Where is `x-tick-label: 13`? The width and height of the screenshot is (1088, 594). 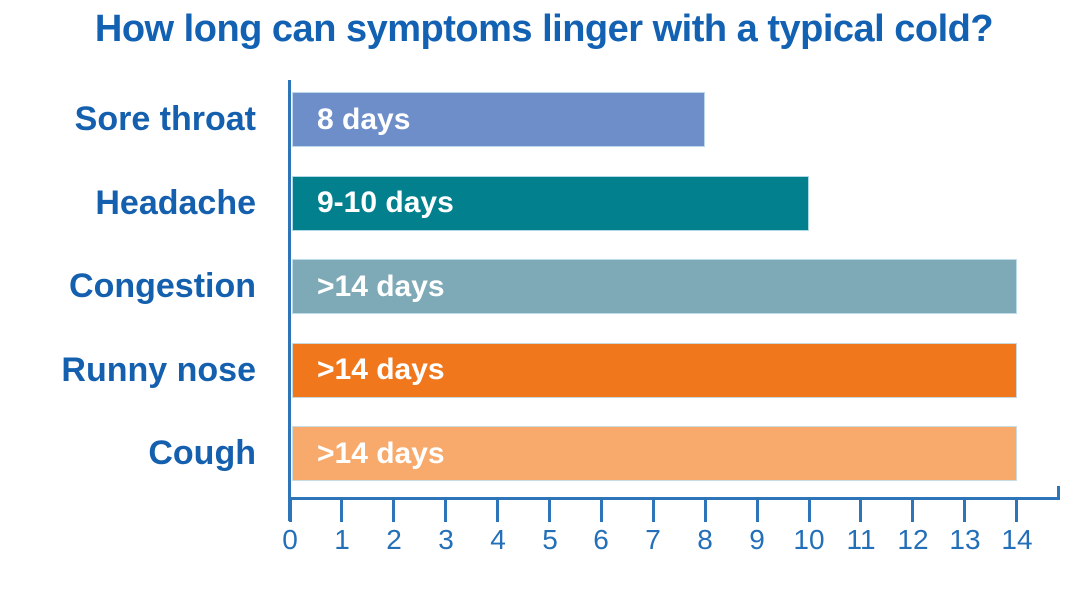 x-tick-label: 13 is located at coordinates (965, 539).